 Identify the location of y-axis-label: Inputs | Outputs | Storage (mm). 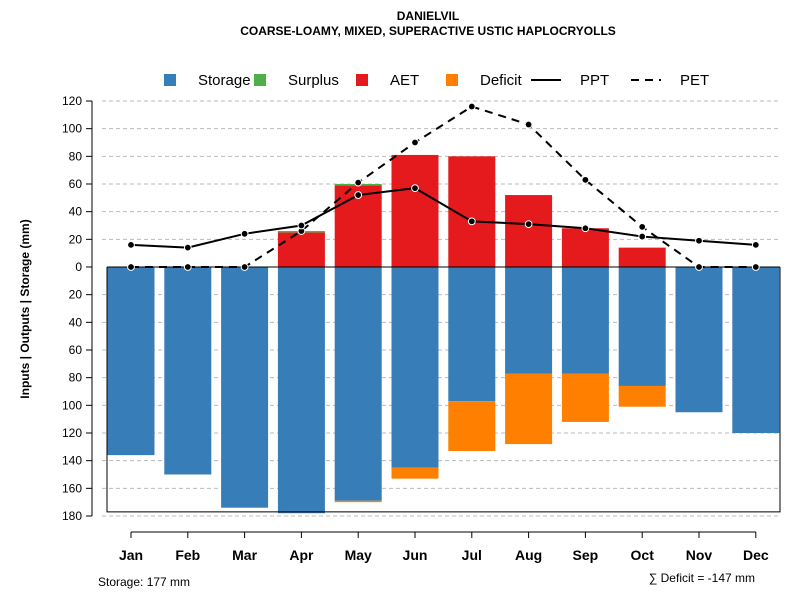
(25, 308).